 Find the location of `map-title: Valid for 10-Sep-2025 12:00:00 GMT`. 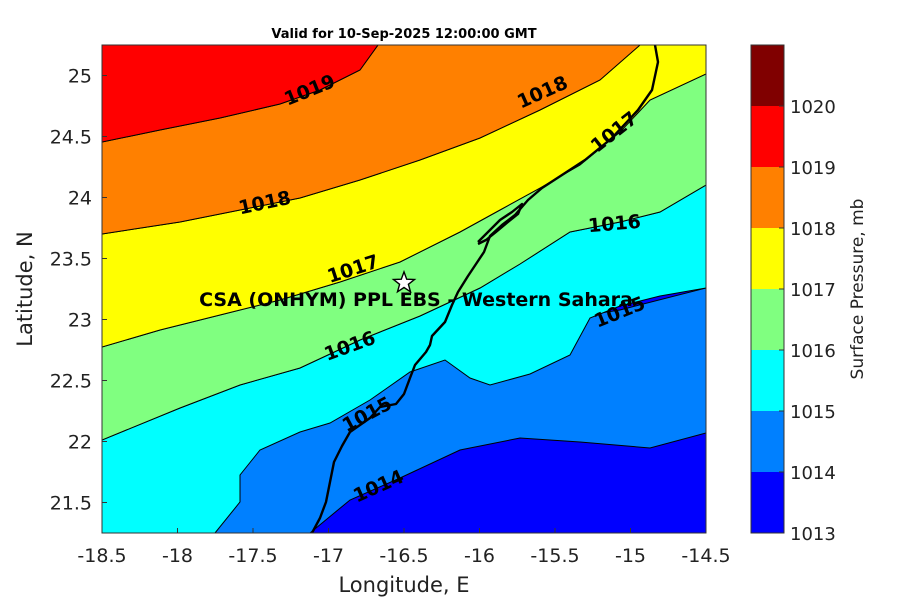

map-title: Valid for 10-Sep-2025 12:00:00 GMT is located at coordinates (403, 34).